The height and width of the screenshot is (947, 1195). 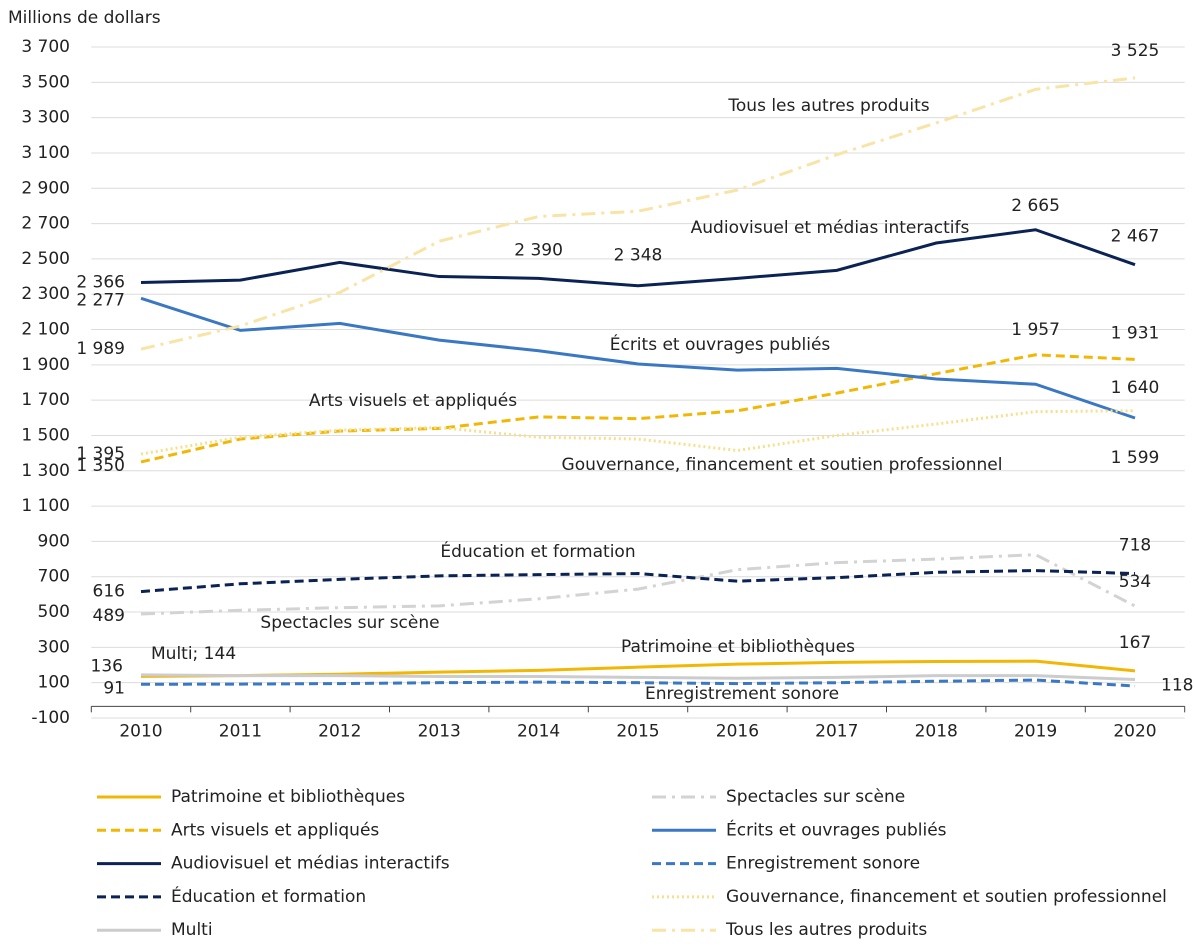 What do you see at coordinates (109, 616) in the screenshot?
I see `value-label: 489` at bounding box center [109, 616].